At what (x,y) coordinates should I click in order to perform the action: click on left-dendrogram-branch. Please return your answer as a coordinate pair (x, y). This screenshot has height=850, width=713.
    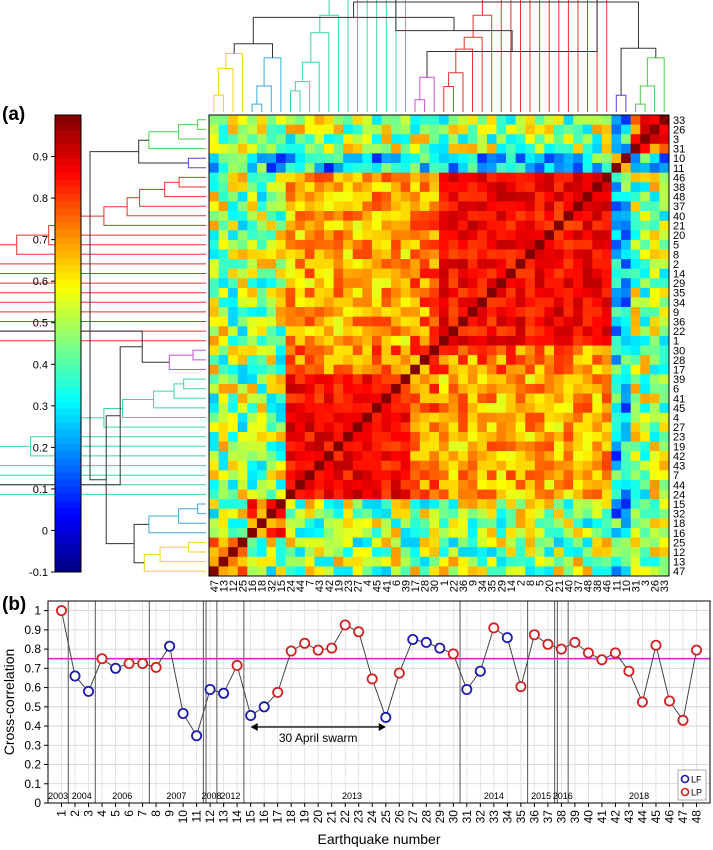
    Looking at the image, I should click on (196, 163).